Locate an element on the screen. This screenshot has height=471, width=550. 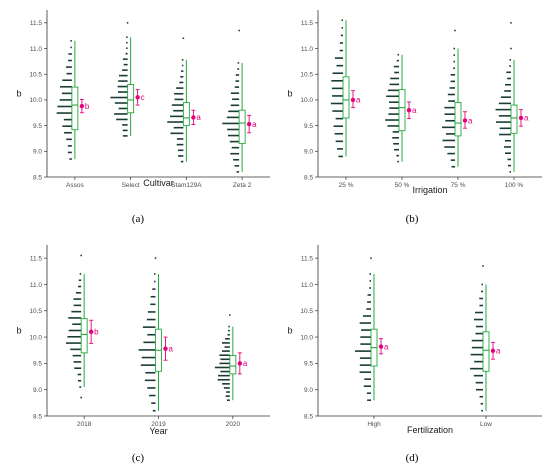
significance-letter: a is located at coordinates (245, 363).